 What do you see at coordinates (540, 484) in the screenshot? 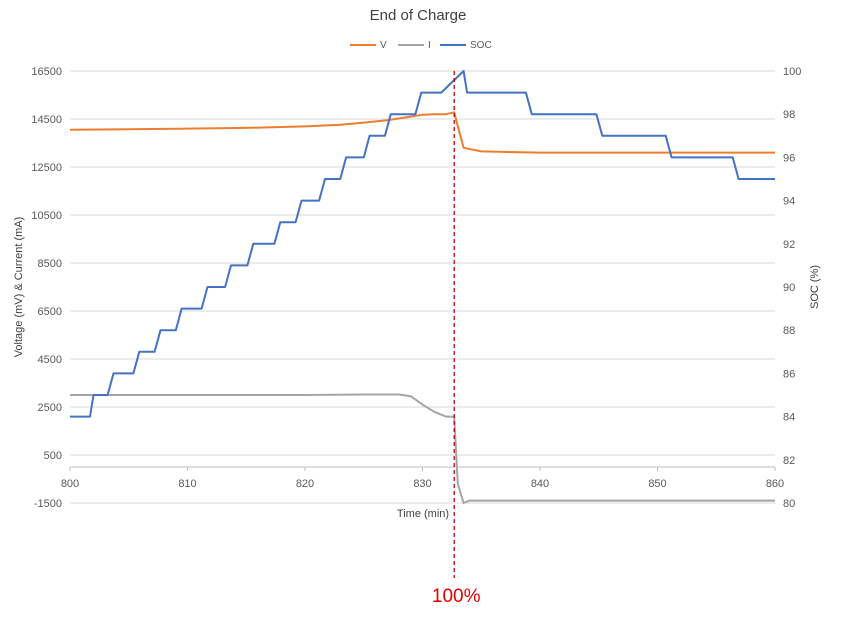
I see `x-tick-label: 840` at bounding box center [540, 484].